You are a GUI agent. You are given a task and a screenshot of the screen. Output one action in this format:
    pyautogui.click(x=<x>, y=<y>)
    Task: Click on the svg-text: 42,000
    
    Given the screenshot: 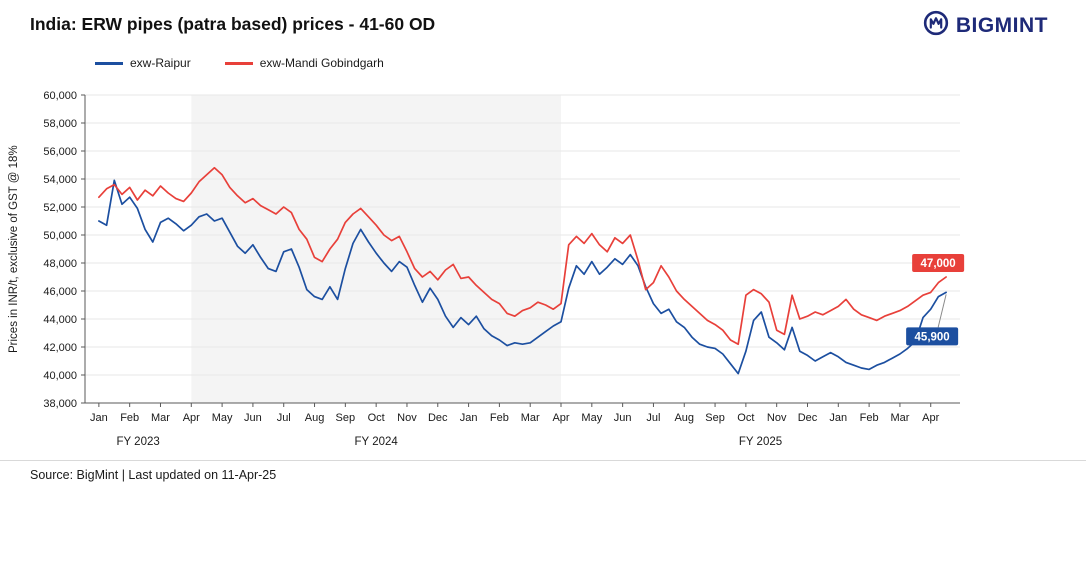 What is the action you would take?
    pyautogui.click(x=60, y=348)
    